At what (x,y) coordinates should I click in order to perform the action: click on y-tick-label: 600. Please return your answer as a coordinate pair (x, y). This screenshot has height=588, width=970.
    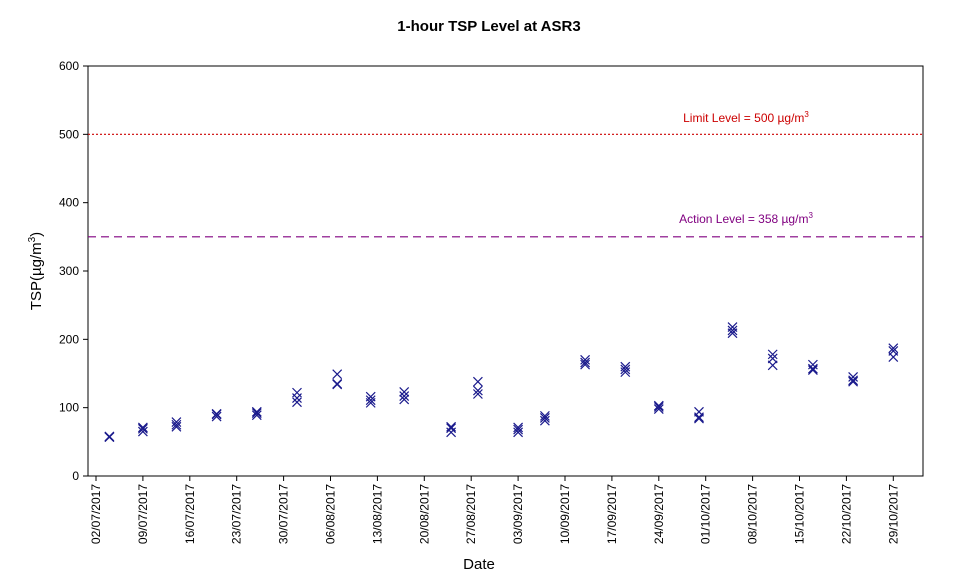
    Looking at the image, I should click on (69, 66).